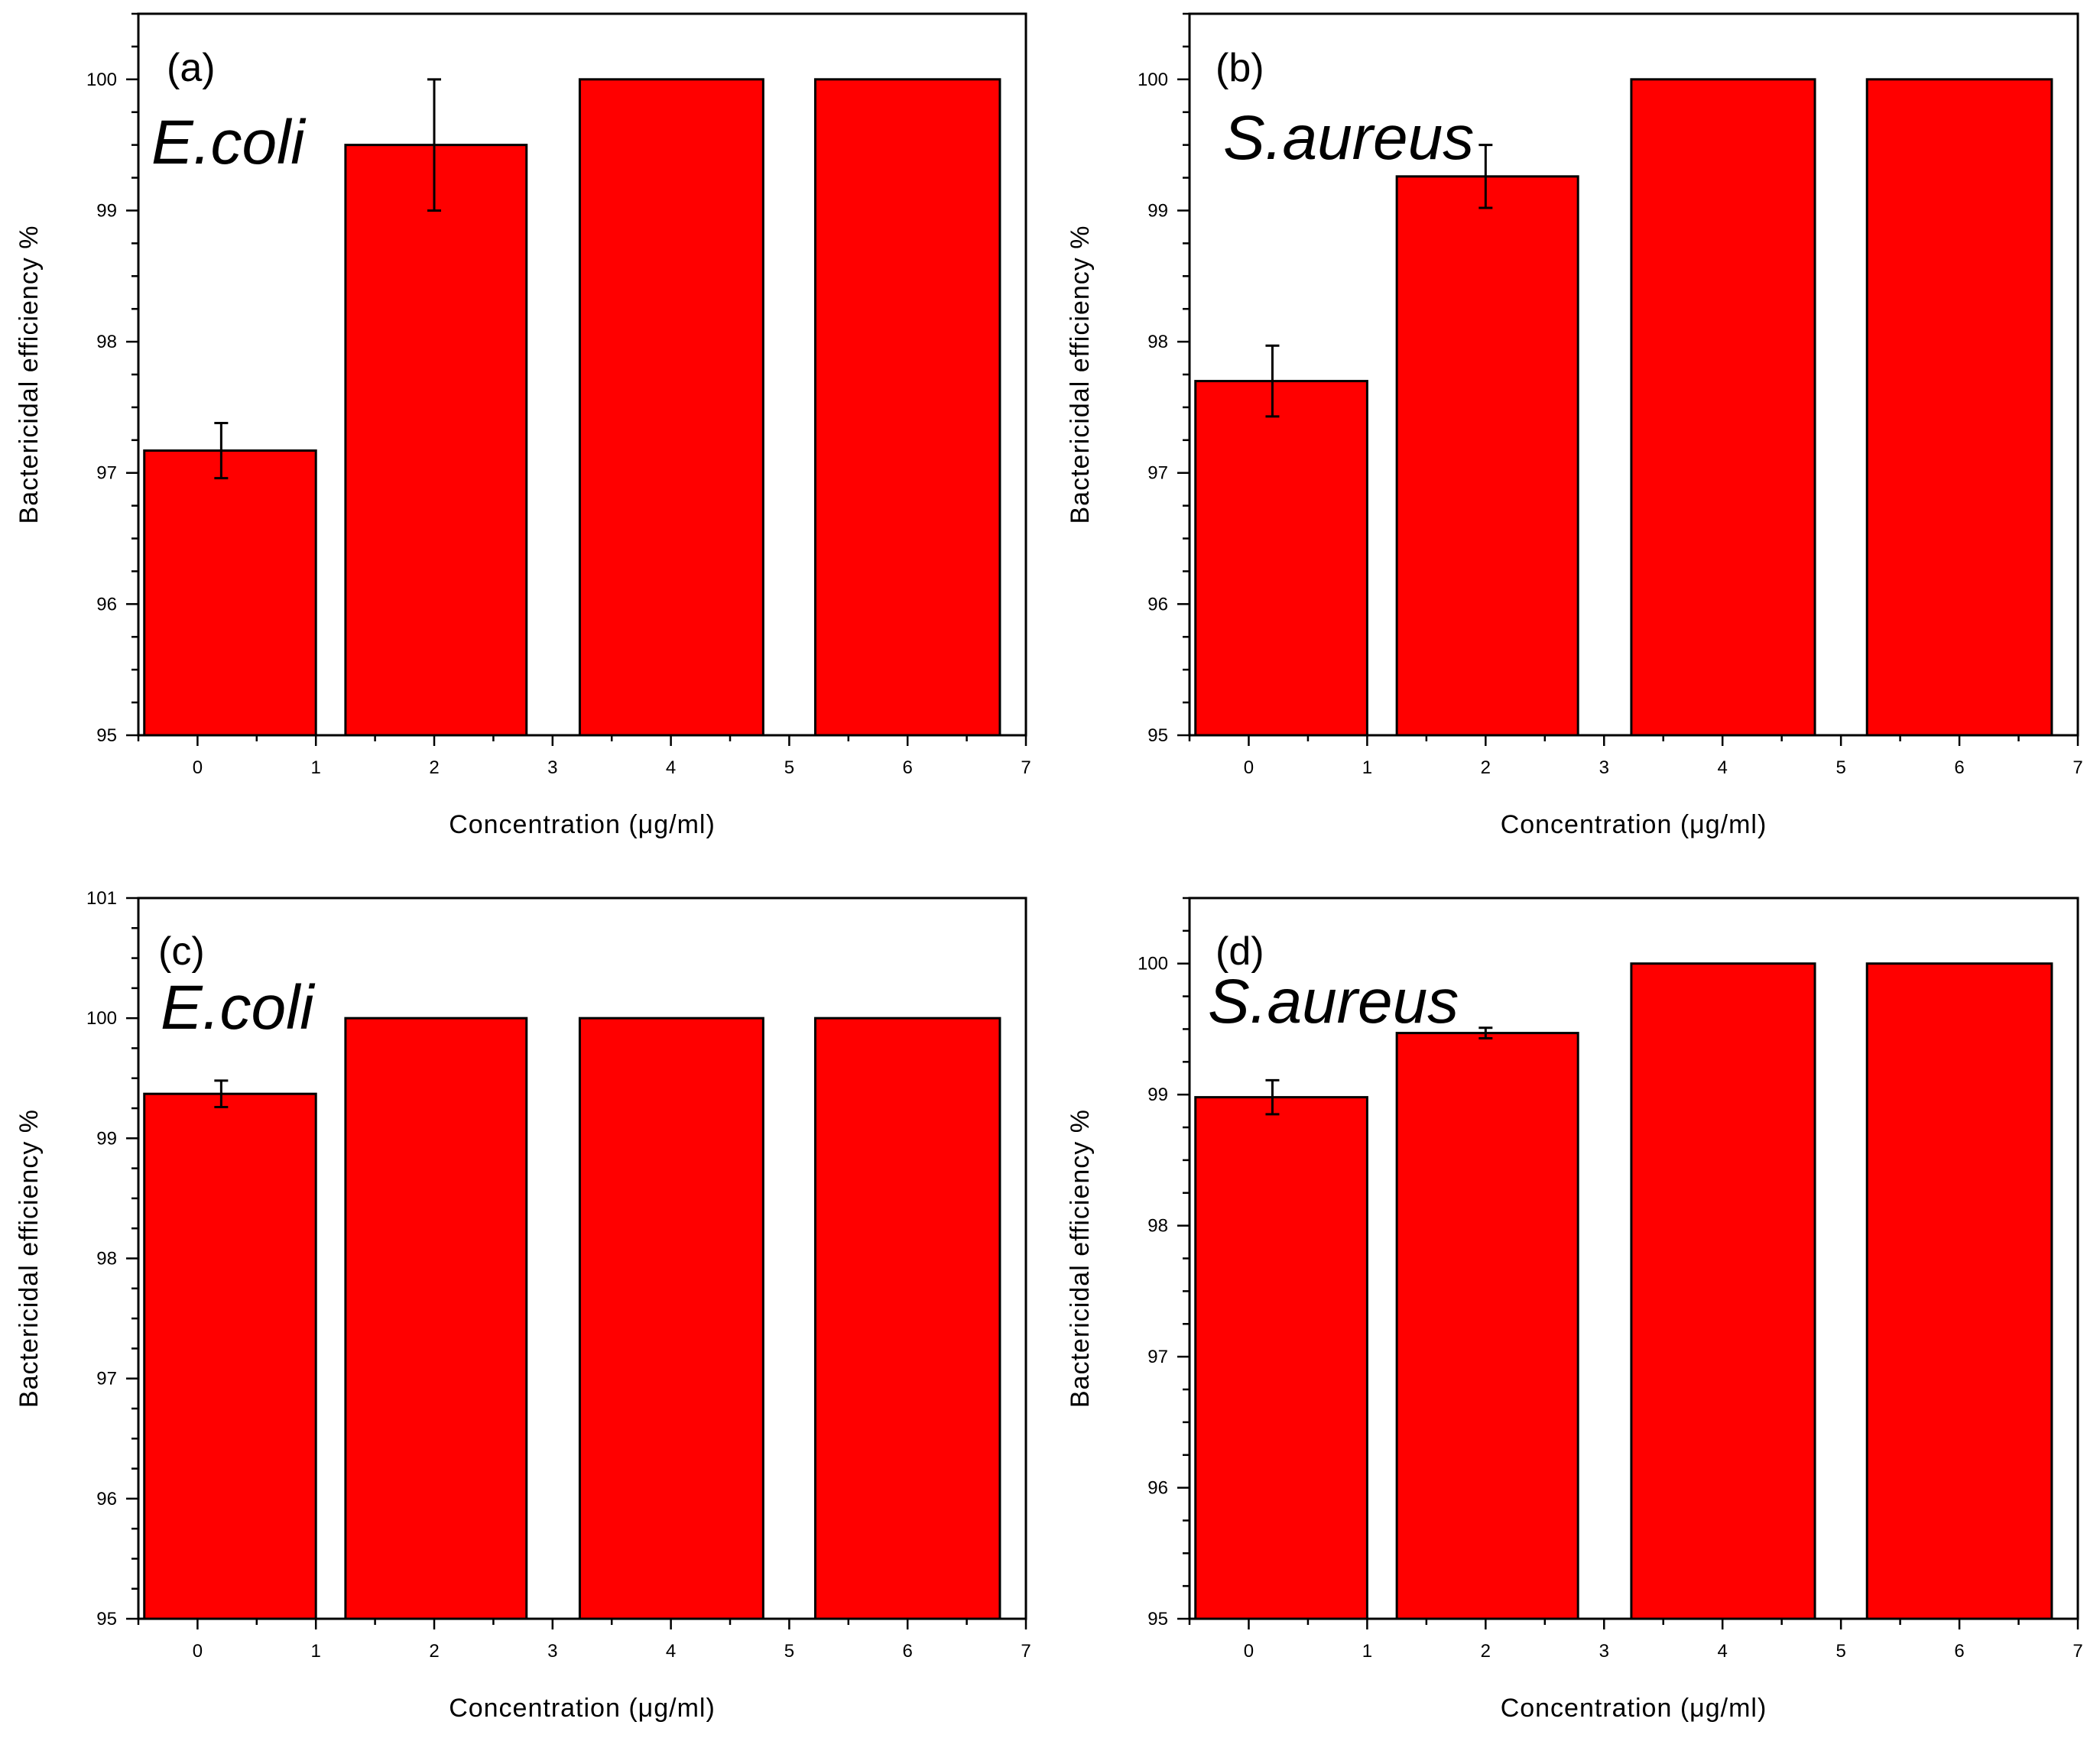 The height and width of the screenshot is (1738, 2100). I want to click on y-tick-label: 101, so click(102, 899).